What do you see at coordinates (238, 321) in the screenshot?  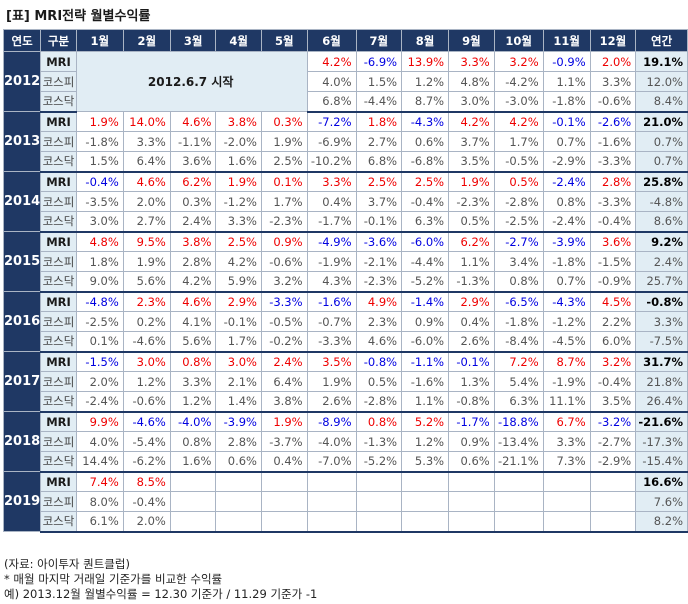 I see `monthly-return-cell: -0.1%` at bounding box center [238, 321].